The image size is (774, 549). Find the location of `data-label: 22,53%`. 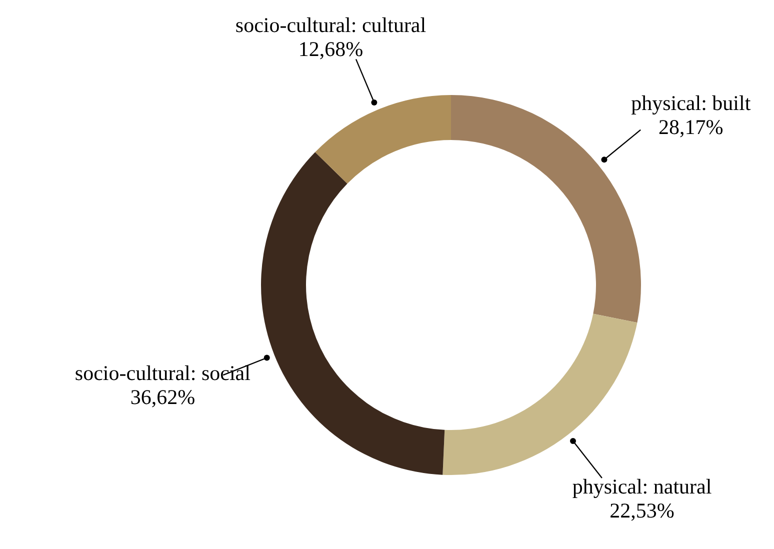

data-label: 22,53% is located at coordinates (642, 510).